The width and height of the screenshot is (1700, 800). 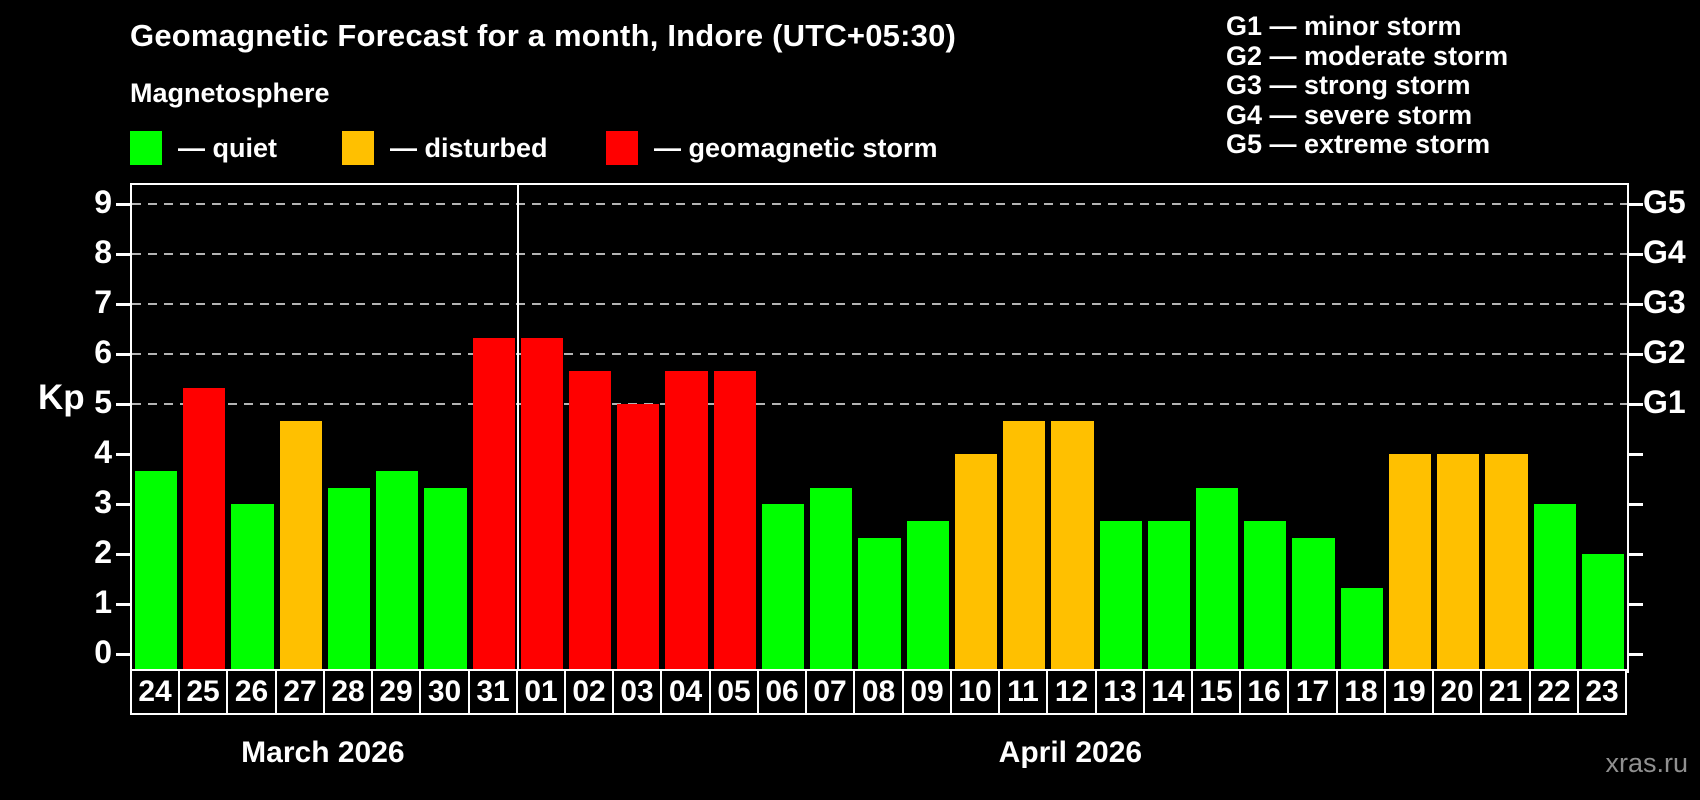 I want to click on y-axis-tick-label: 3, so click(x=103, y=502).